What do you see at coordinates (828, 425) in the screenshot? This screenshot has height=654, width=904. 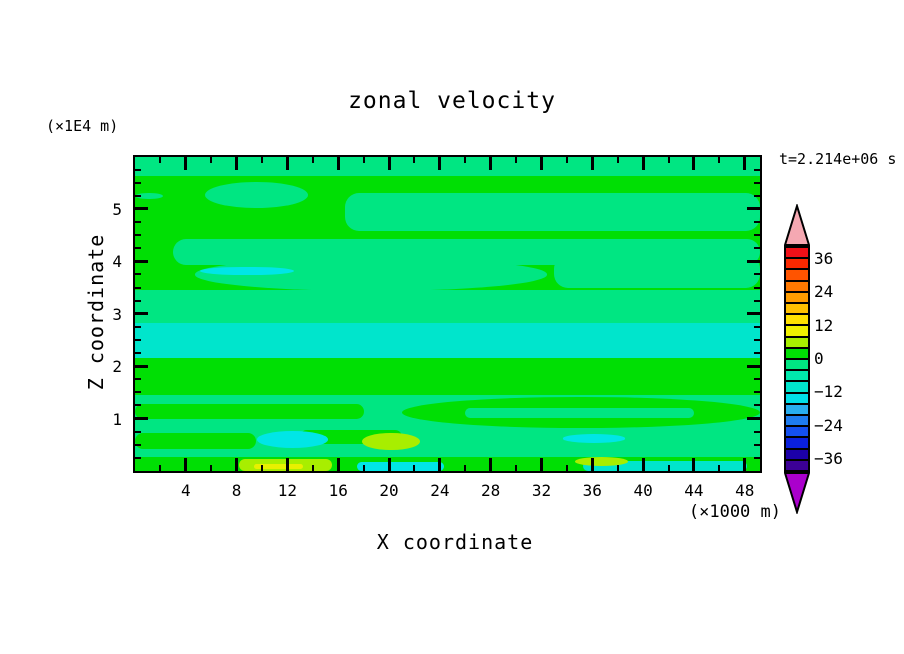 I see `colorbar-label: −24` at bounding box center [828, 425].